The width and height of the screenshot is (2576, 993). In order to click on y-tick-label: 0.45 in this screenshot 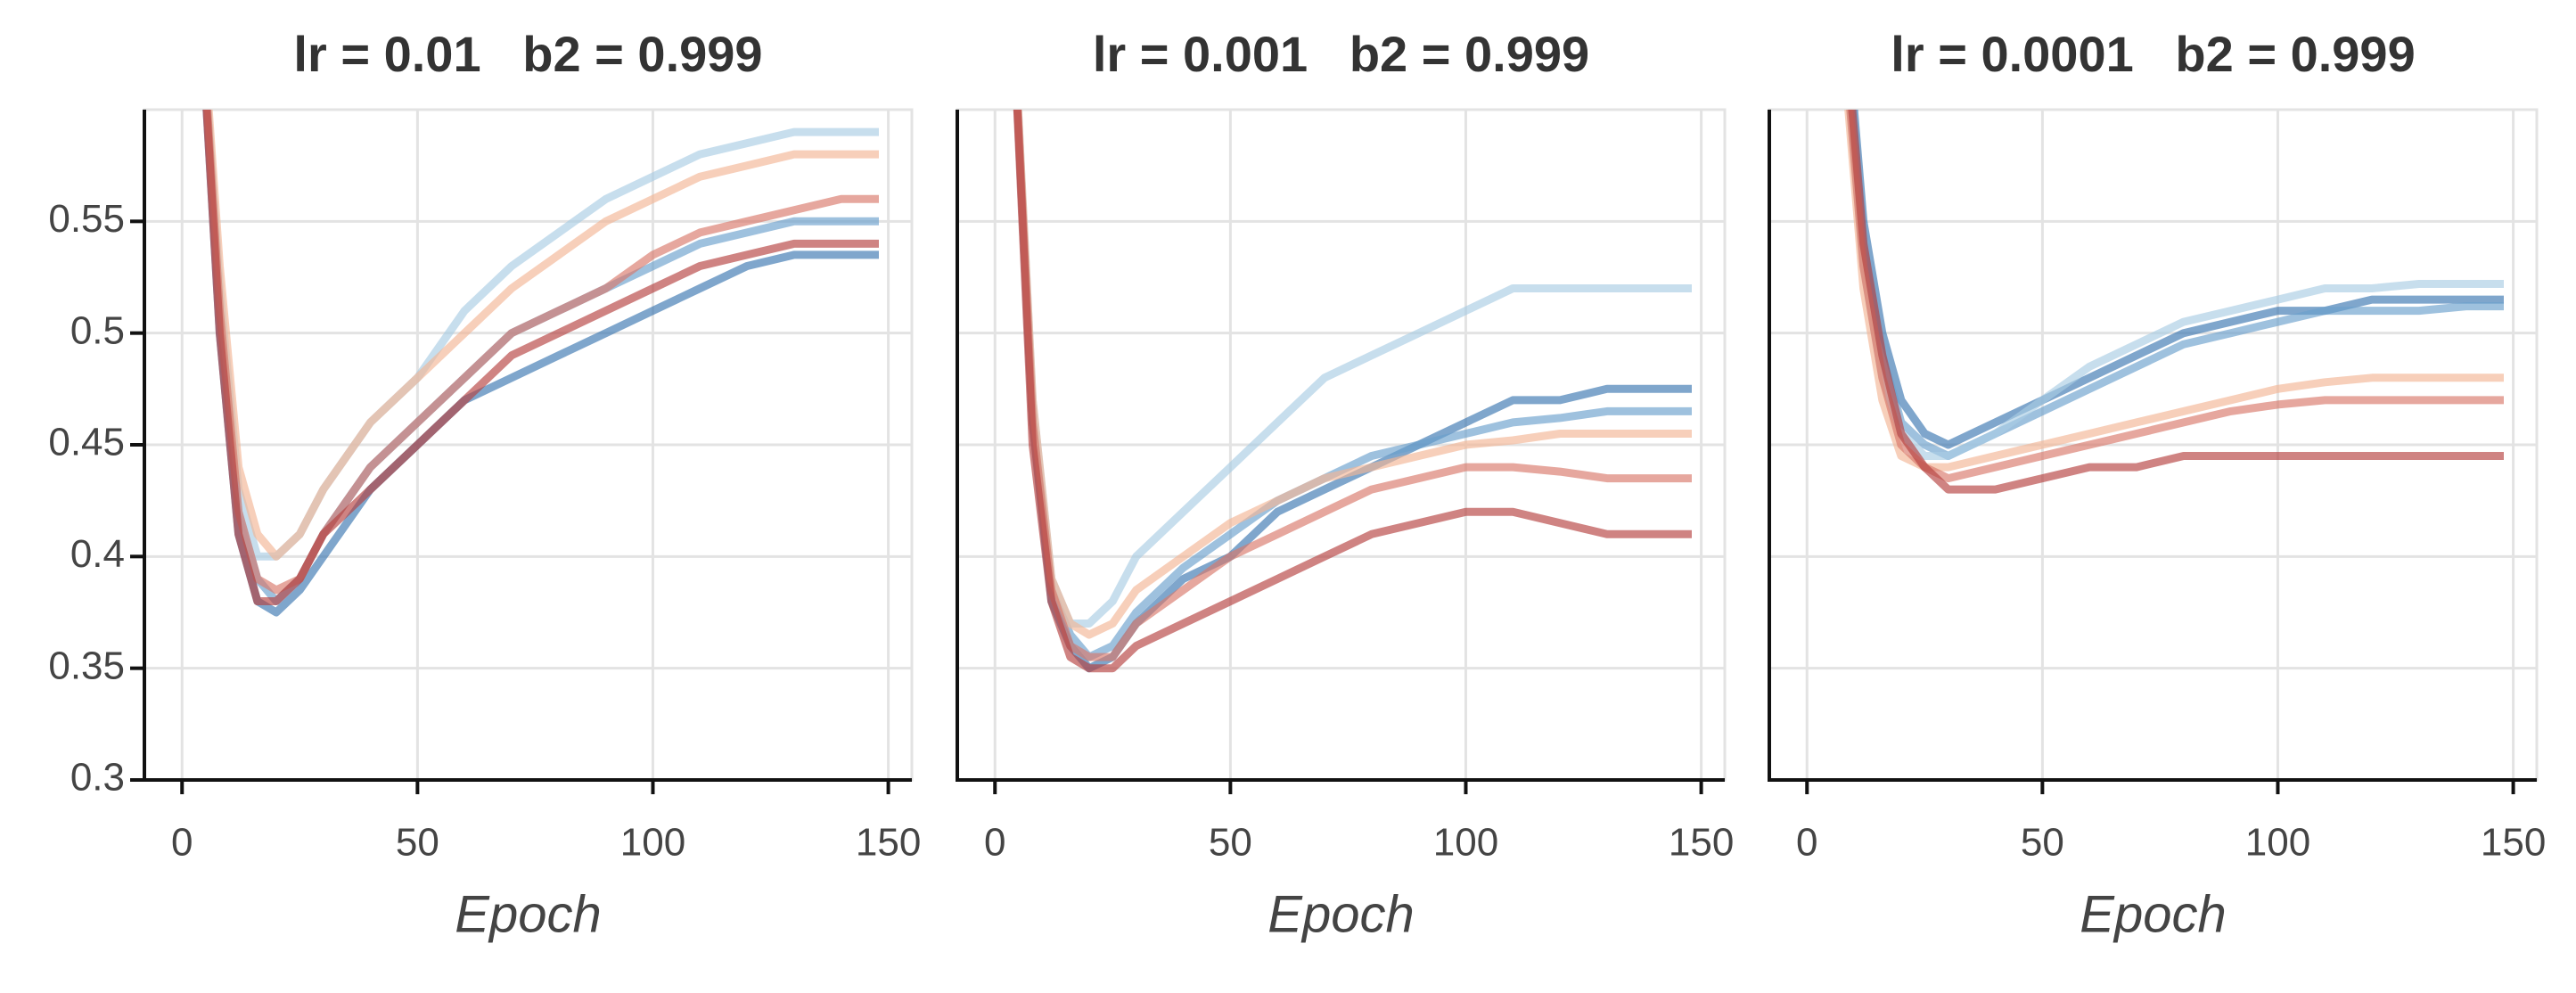, I will do `click(87, 442)`.